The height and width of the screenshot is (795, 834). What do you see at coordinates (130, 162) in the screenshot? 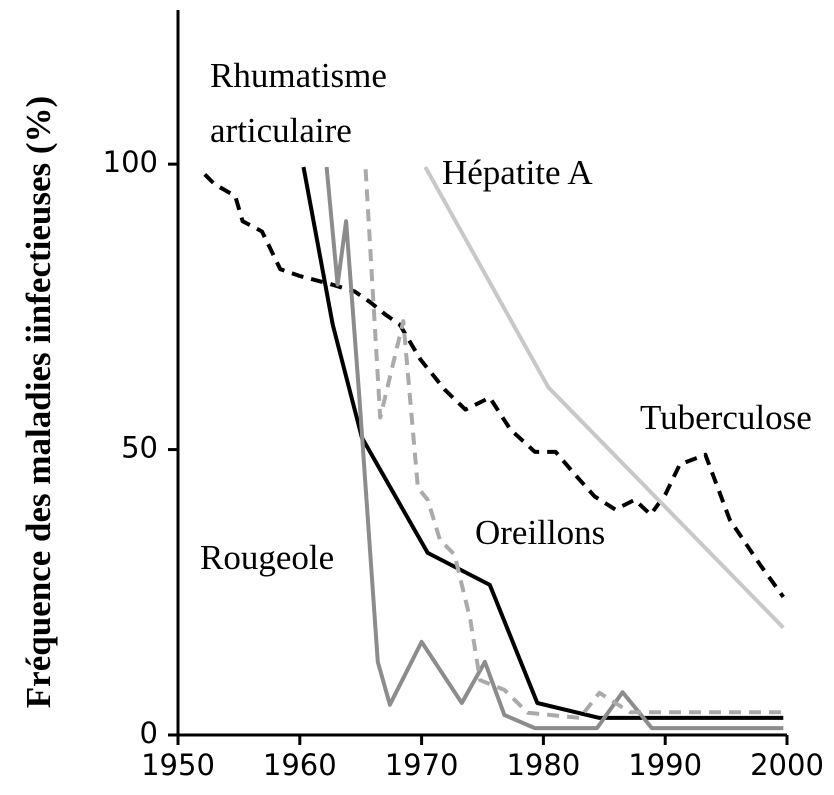
I see `y-tick-label: 100` at bounding box center [130, 162].